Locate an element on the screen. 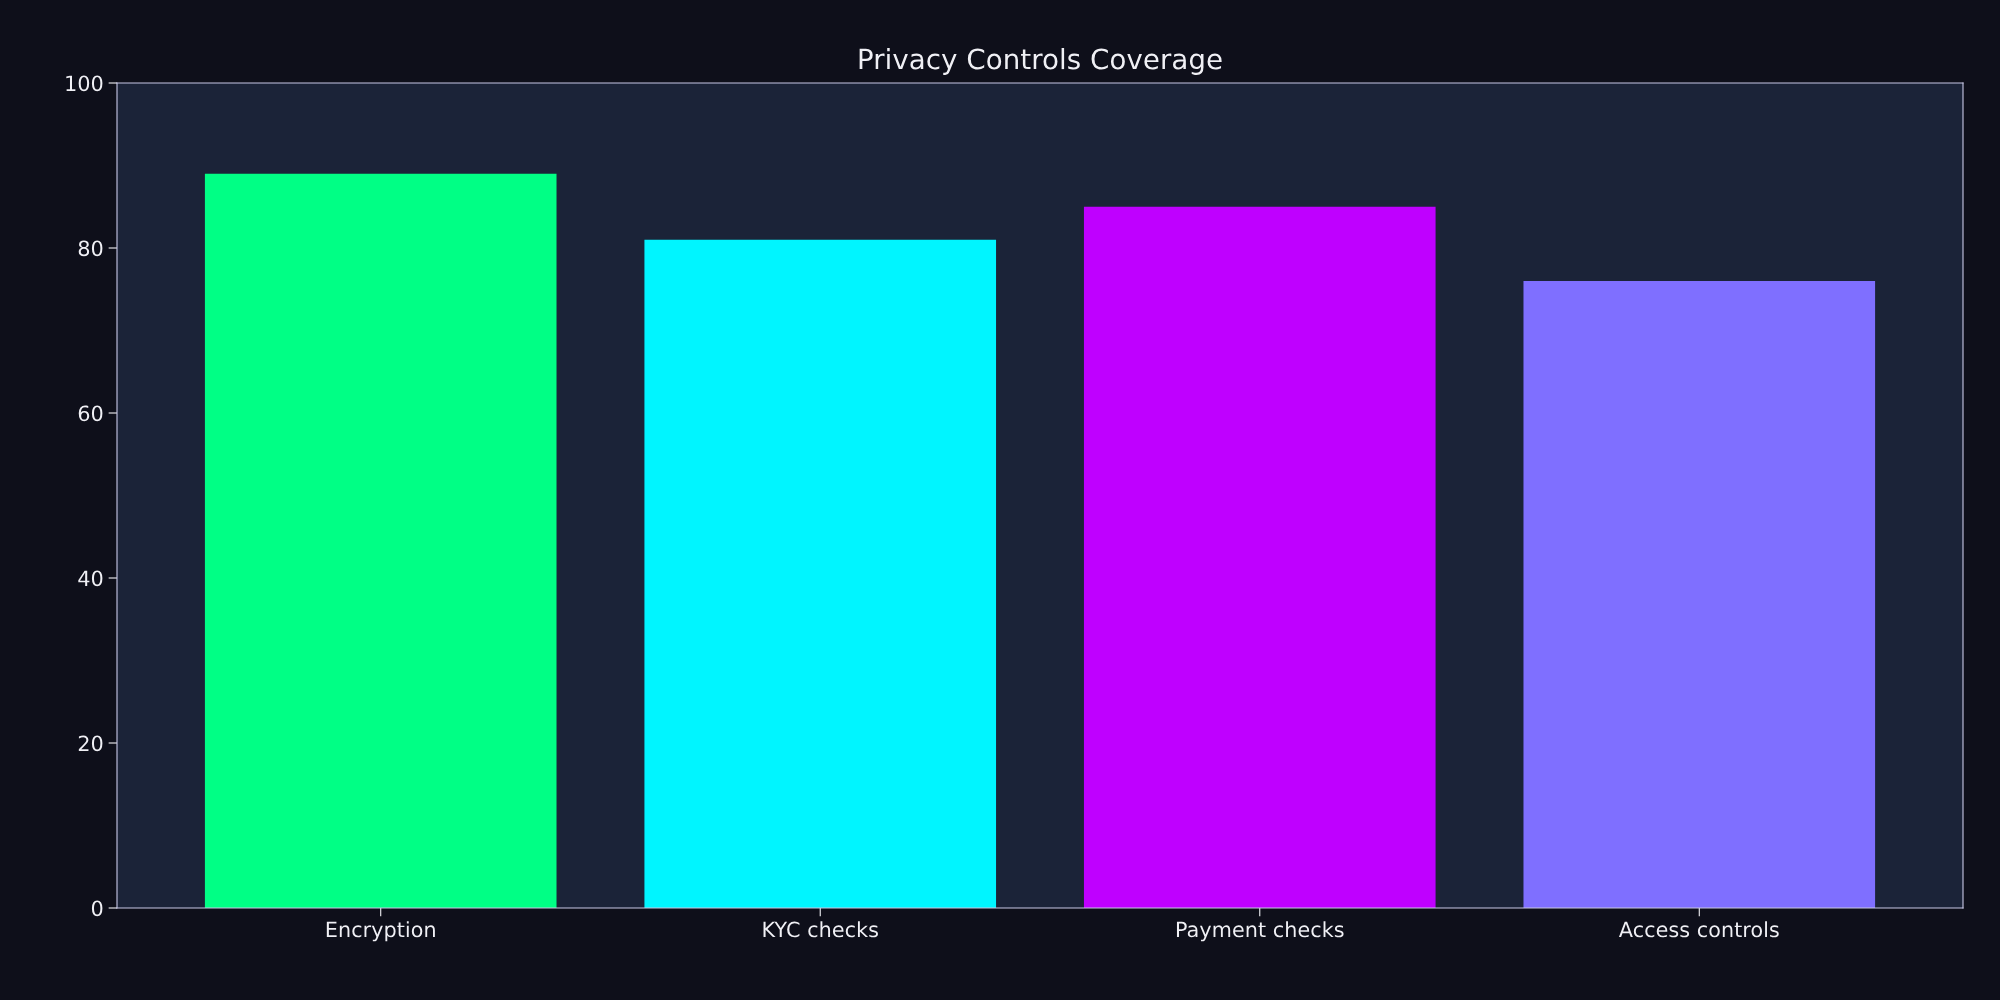 This screenshot has height=1000, width=2000. x-tick-label: KYC checks is located at coordinates (820, 929).